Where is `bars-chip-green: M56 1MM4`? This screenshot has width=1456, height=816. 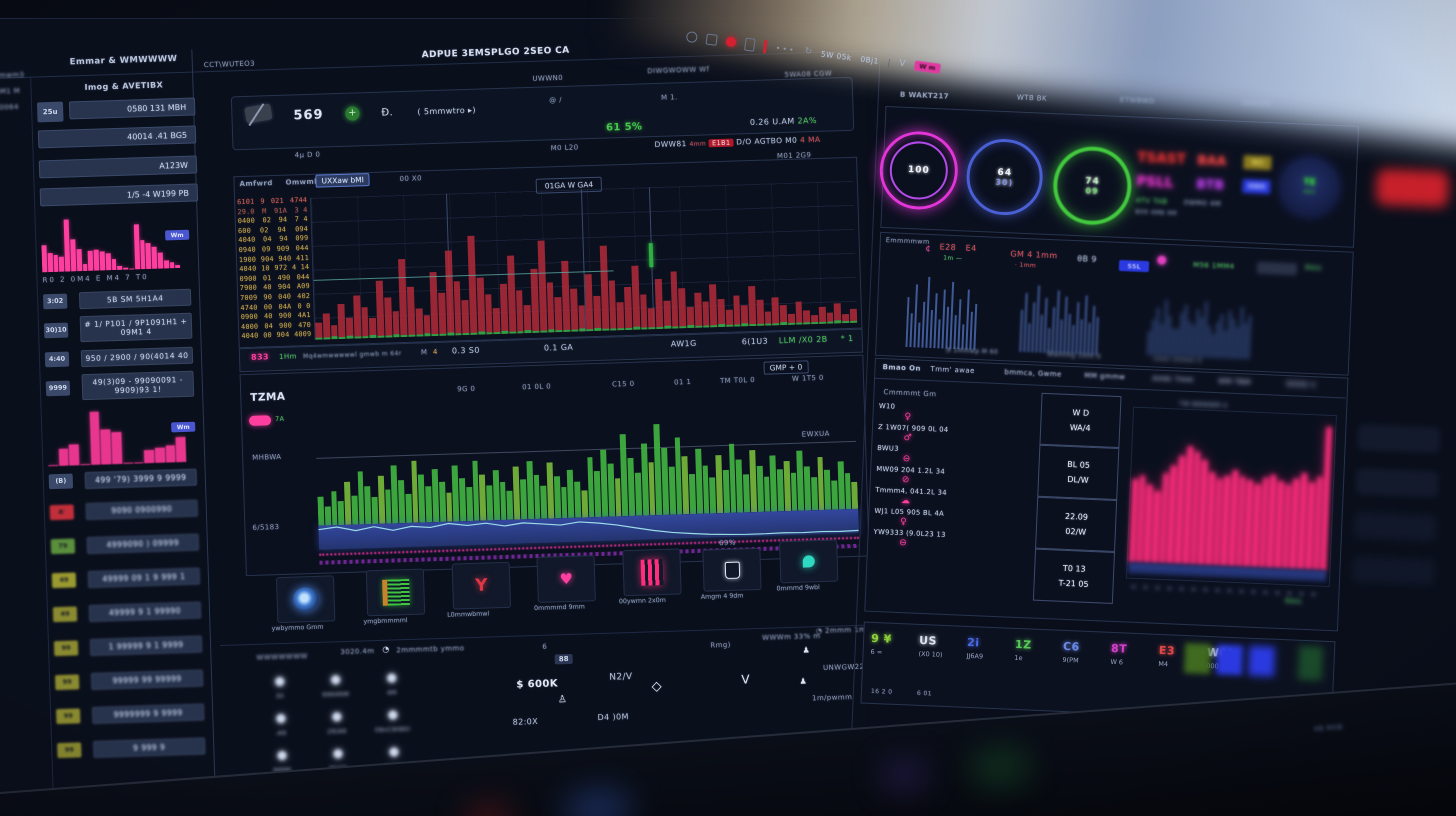
bars-chip-green: M56 1MM4 is located at coordinates (1213, 266).